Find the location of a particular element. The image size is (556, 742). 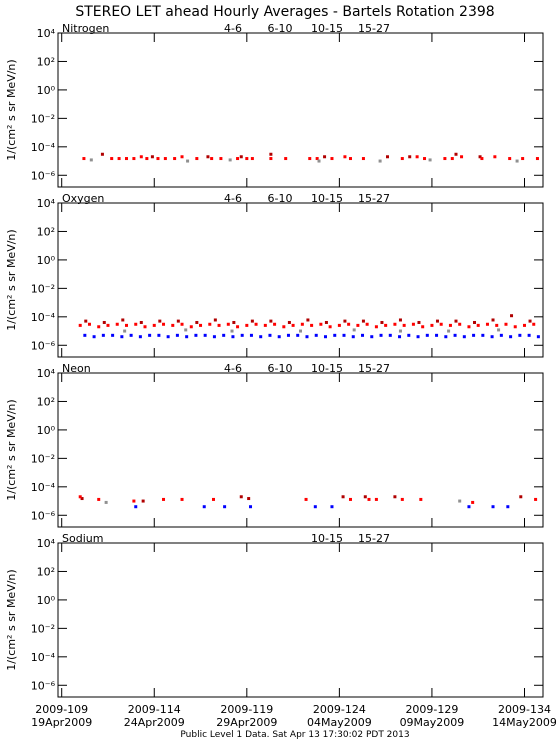

panel-title: Oxygen is located at coordinates (83, 198).